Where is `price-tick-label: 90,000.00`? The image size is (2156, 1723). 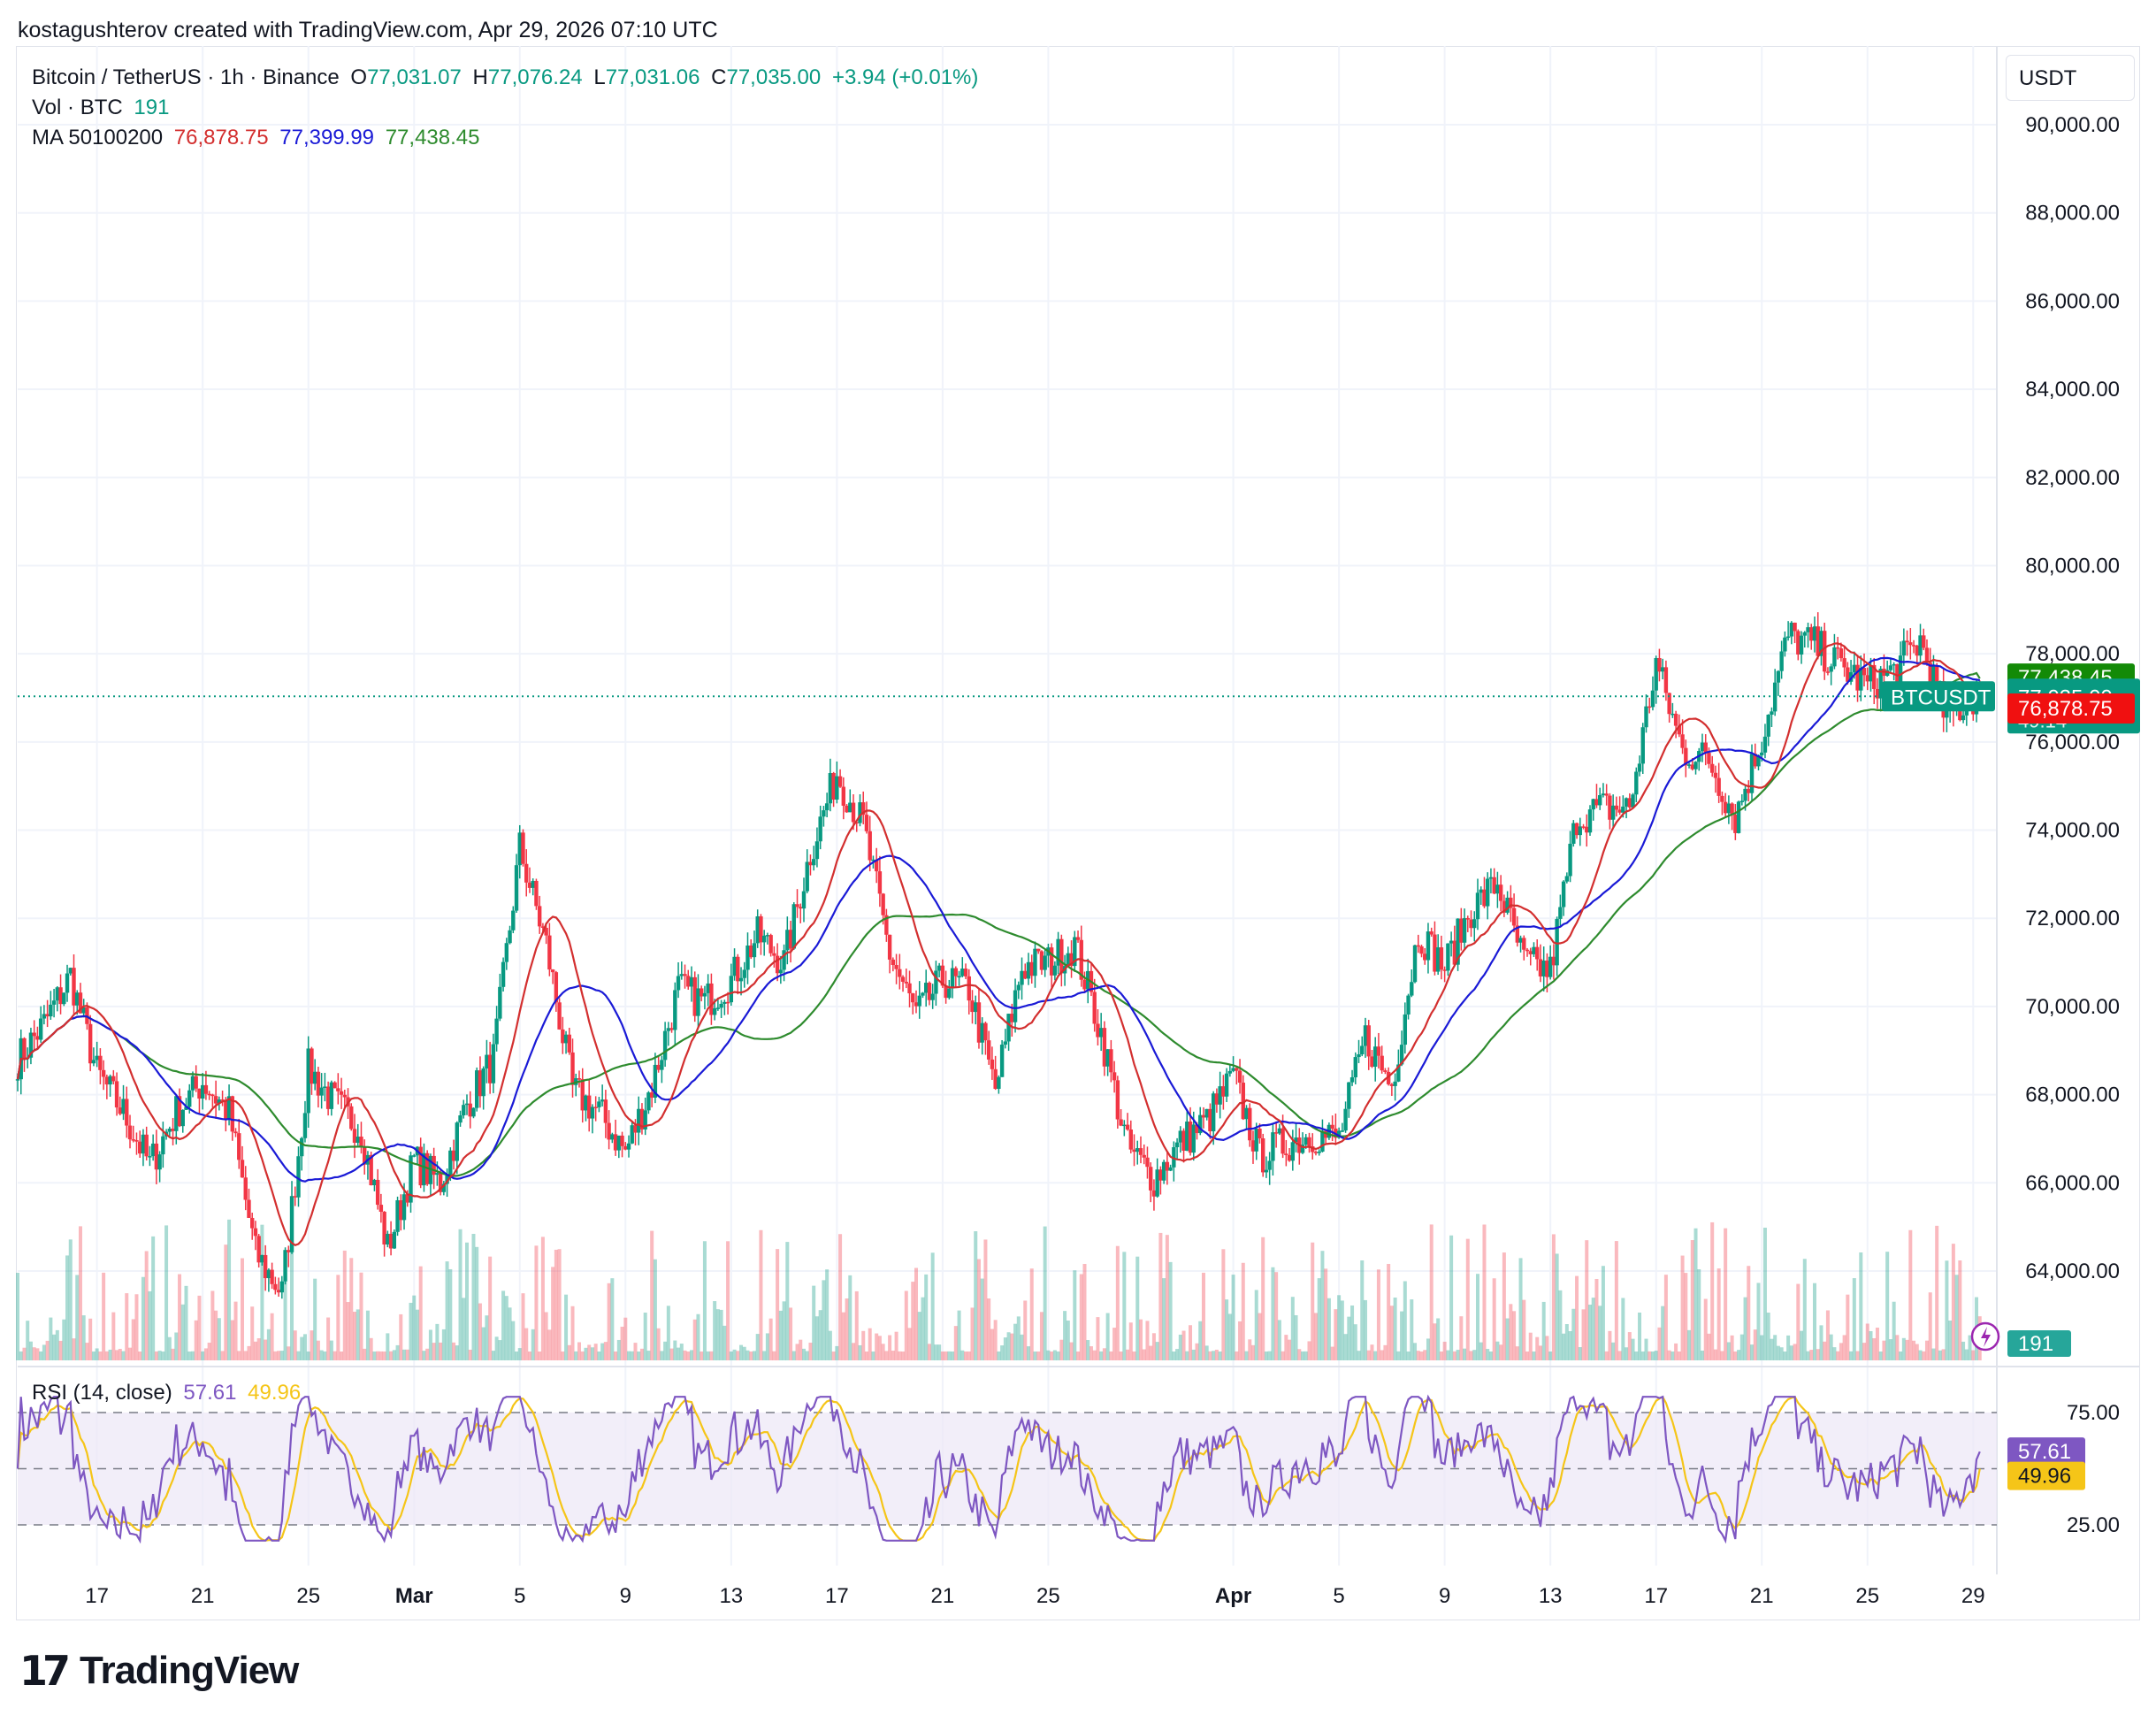 price-tick-label: 90,000.00 is located at coordinates (2072, 125).